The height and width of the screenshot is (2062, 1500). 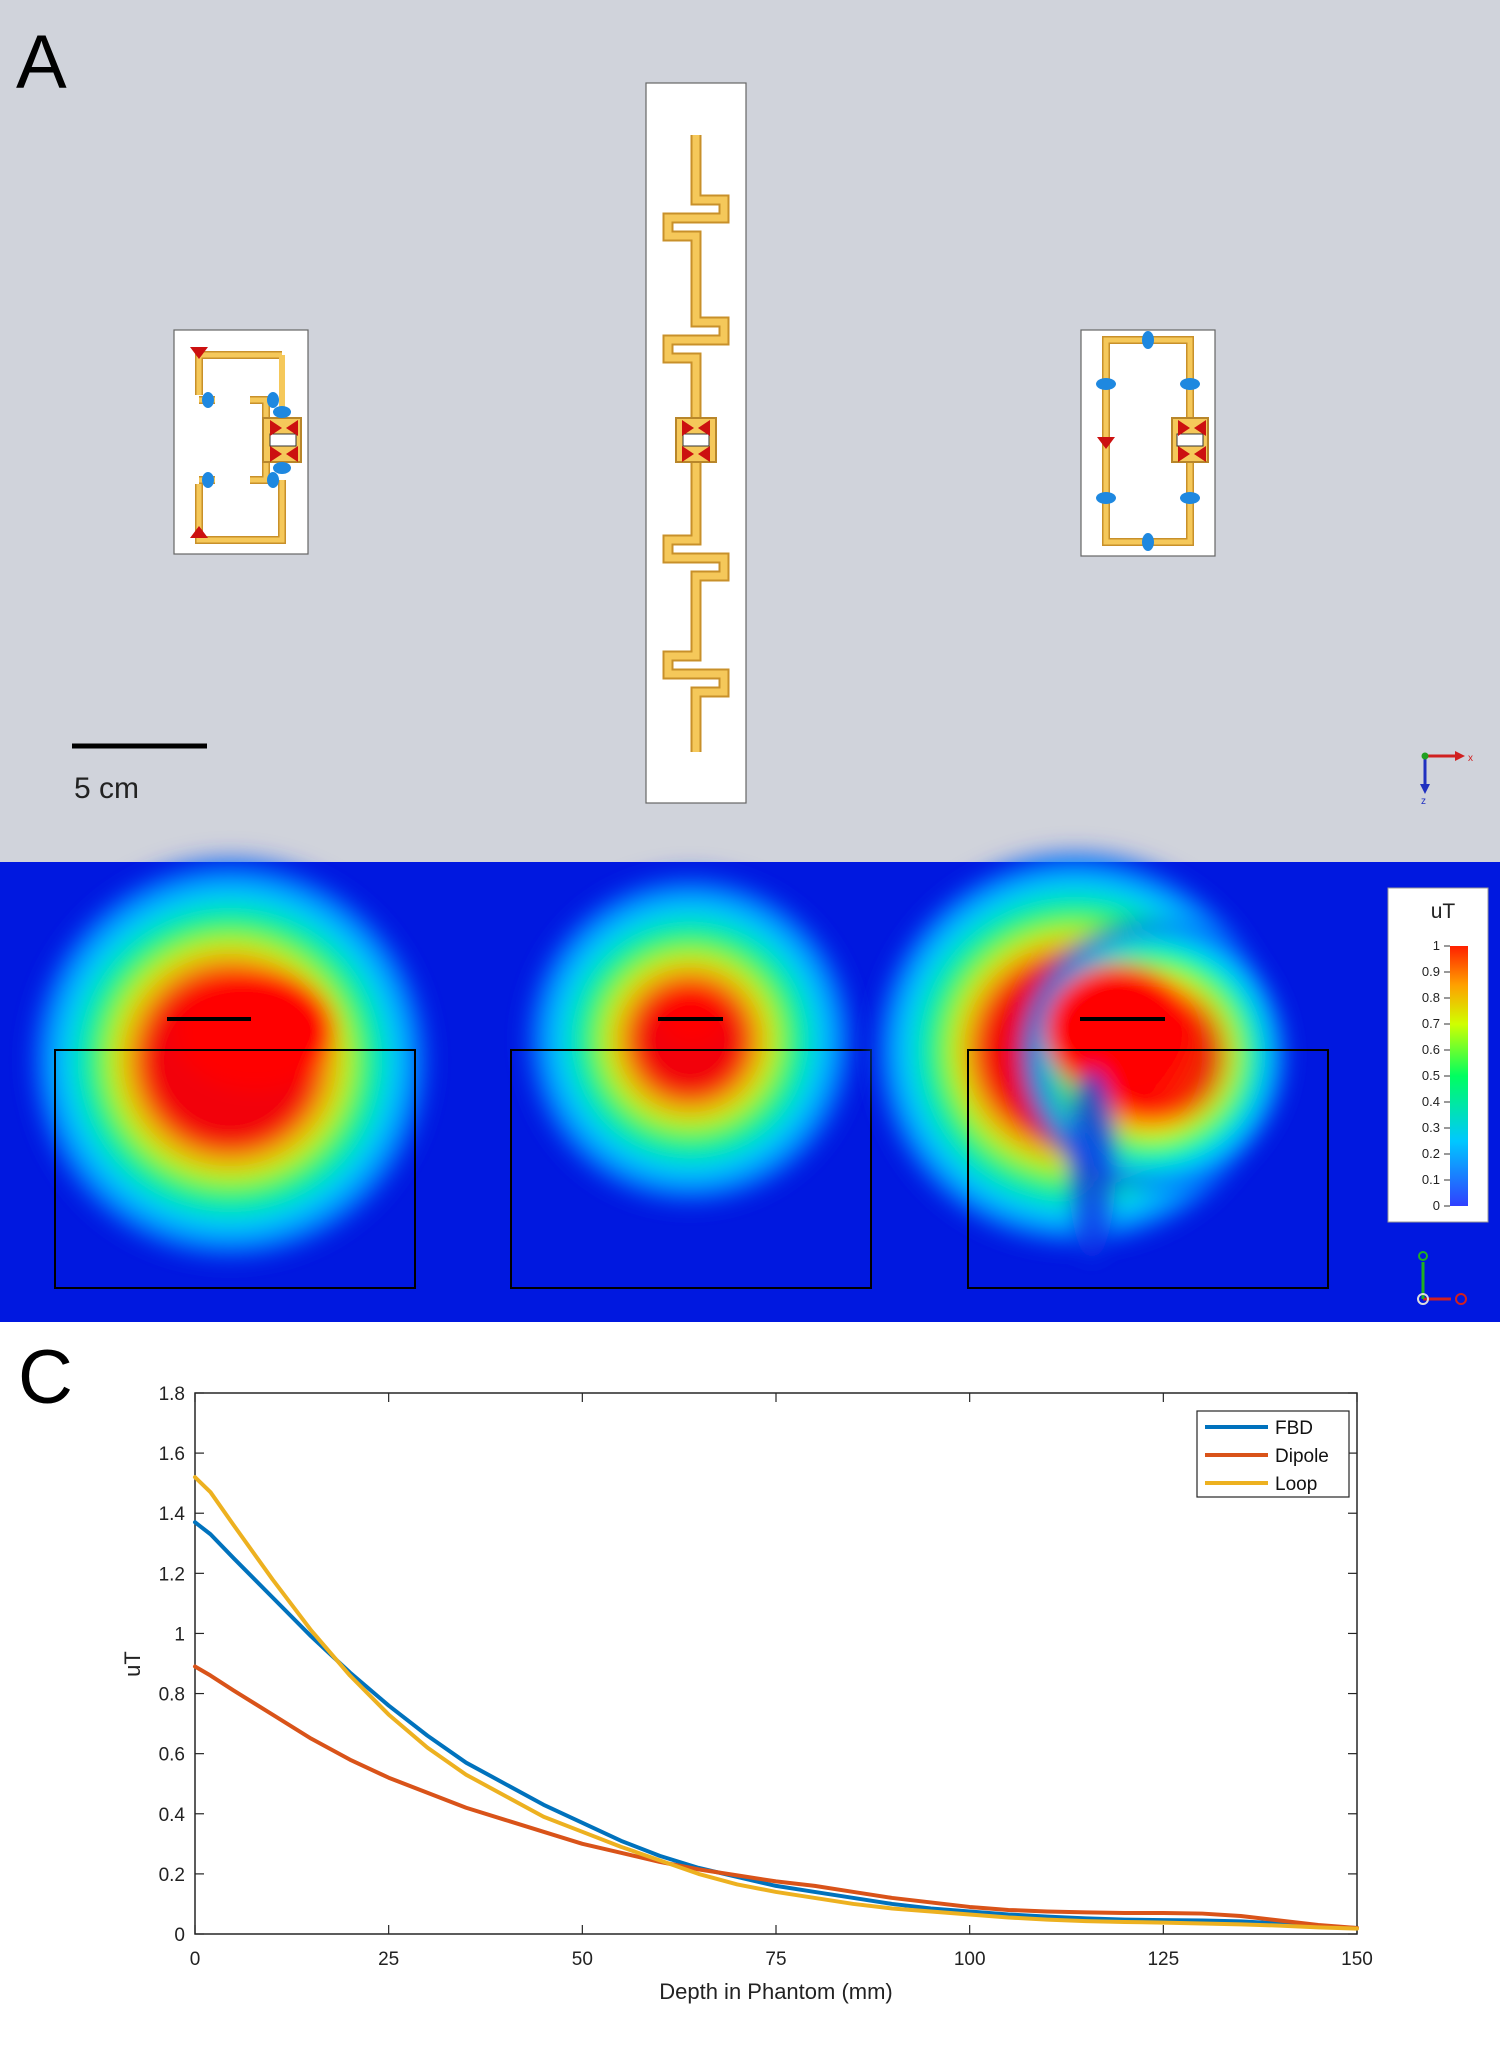 I want to click on colorbar-ticks: 1 0.9 0.8 0.7 0.6 0.5 0.4 0.3 0.2 0.1 0, so click(x=1436, y=1075).